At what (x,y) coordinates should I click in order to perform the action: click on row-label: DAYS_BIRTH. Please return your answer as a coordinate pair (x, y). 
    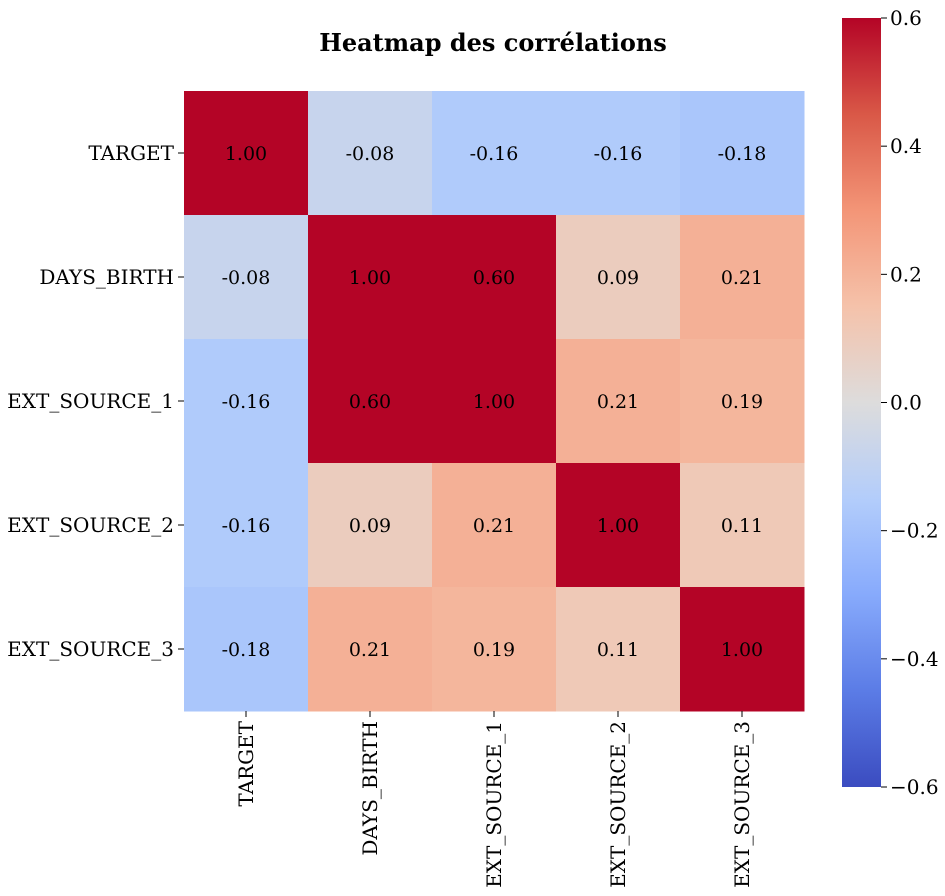
    Looking at the image, I should click on (106, 277).